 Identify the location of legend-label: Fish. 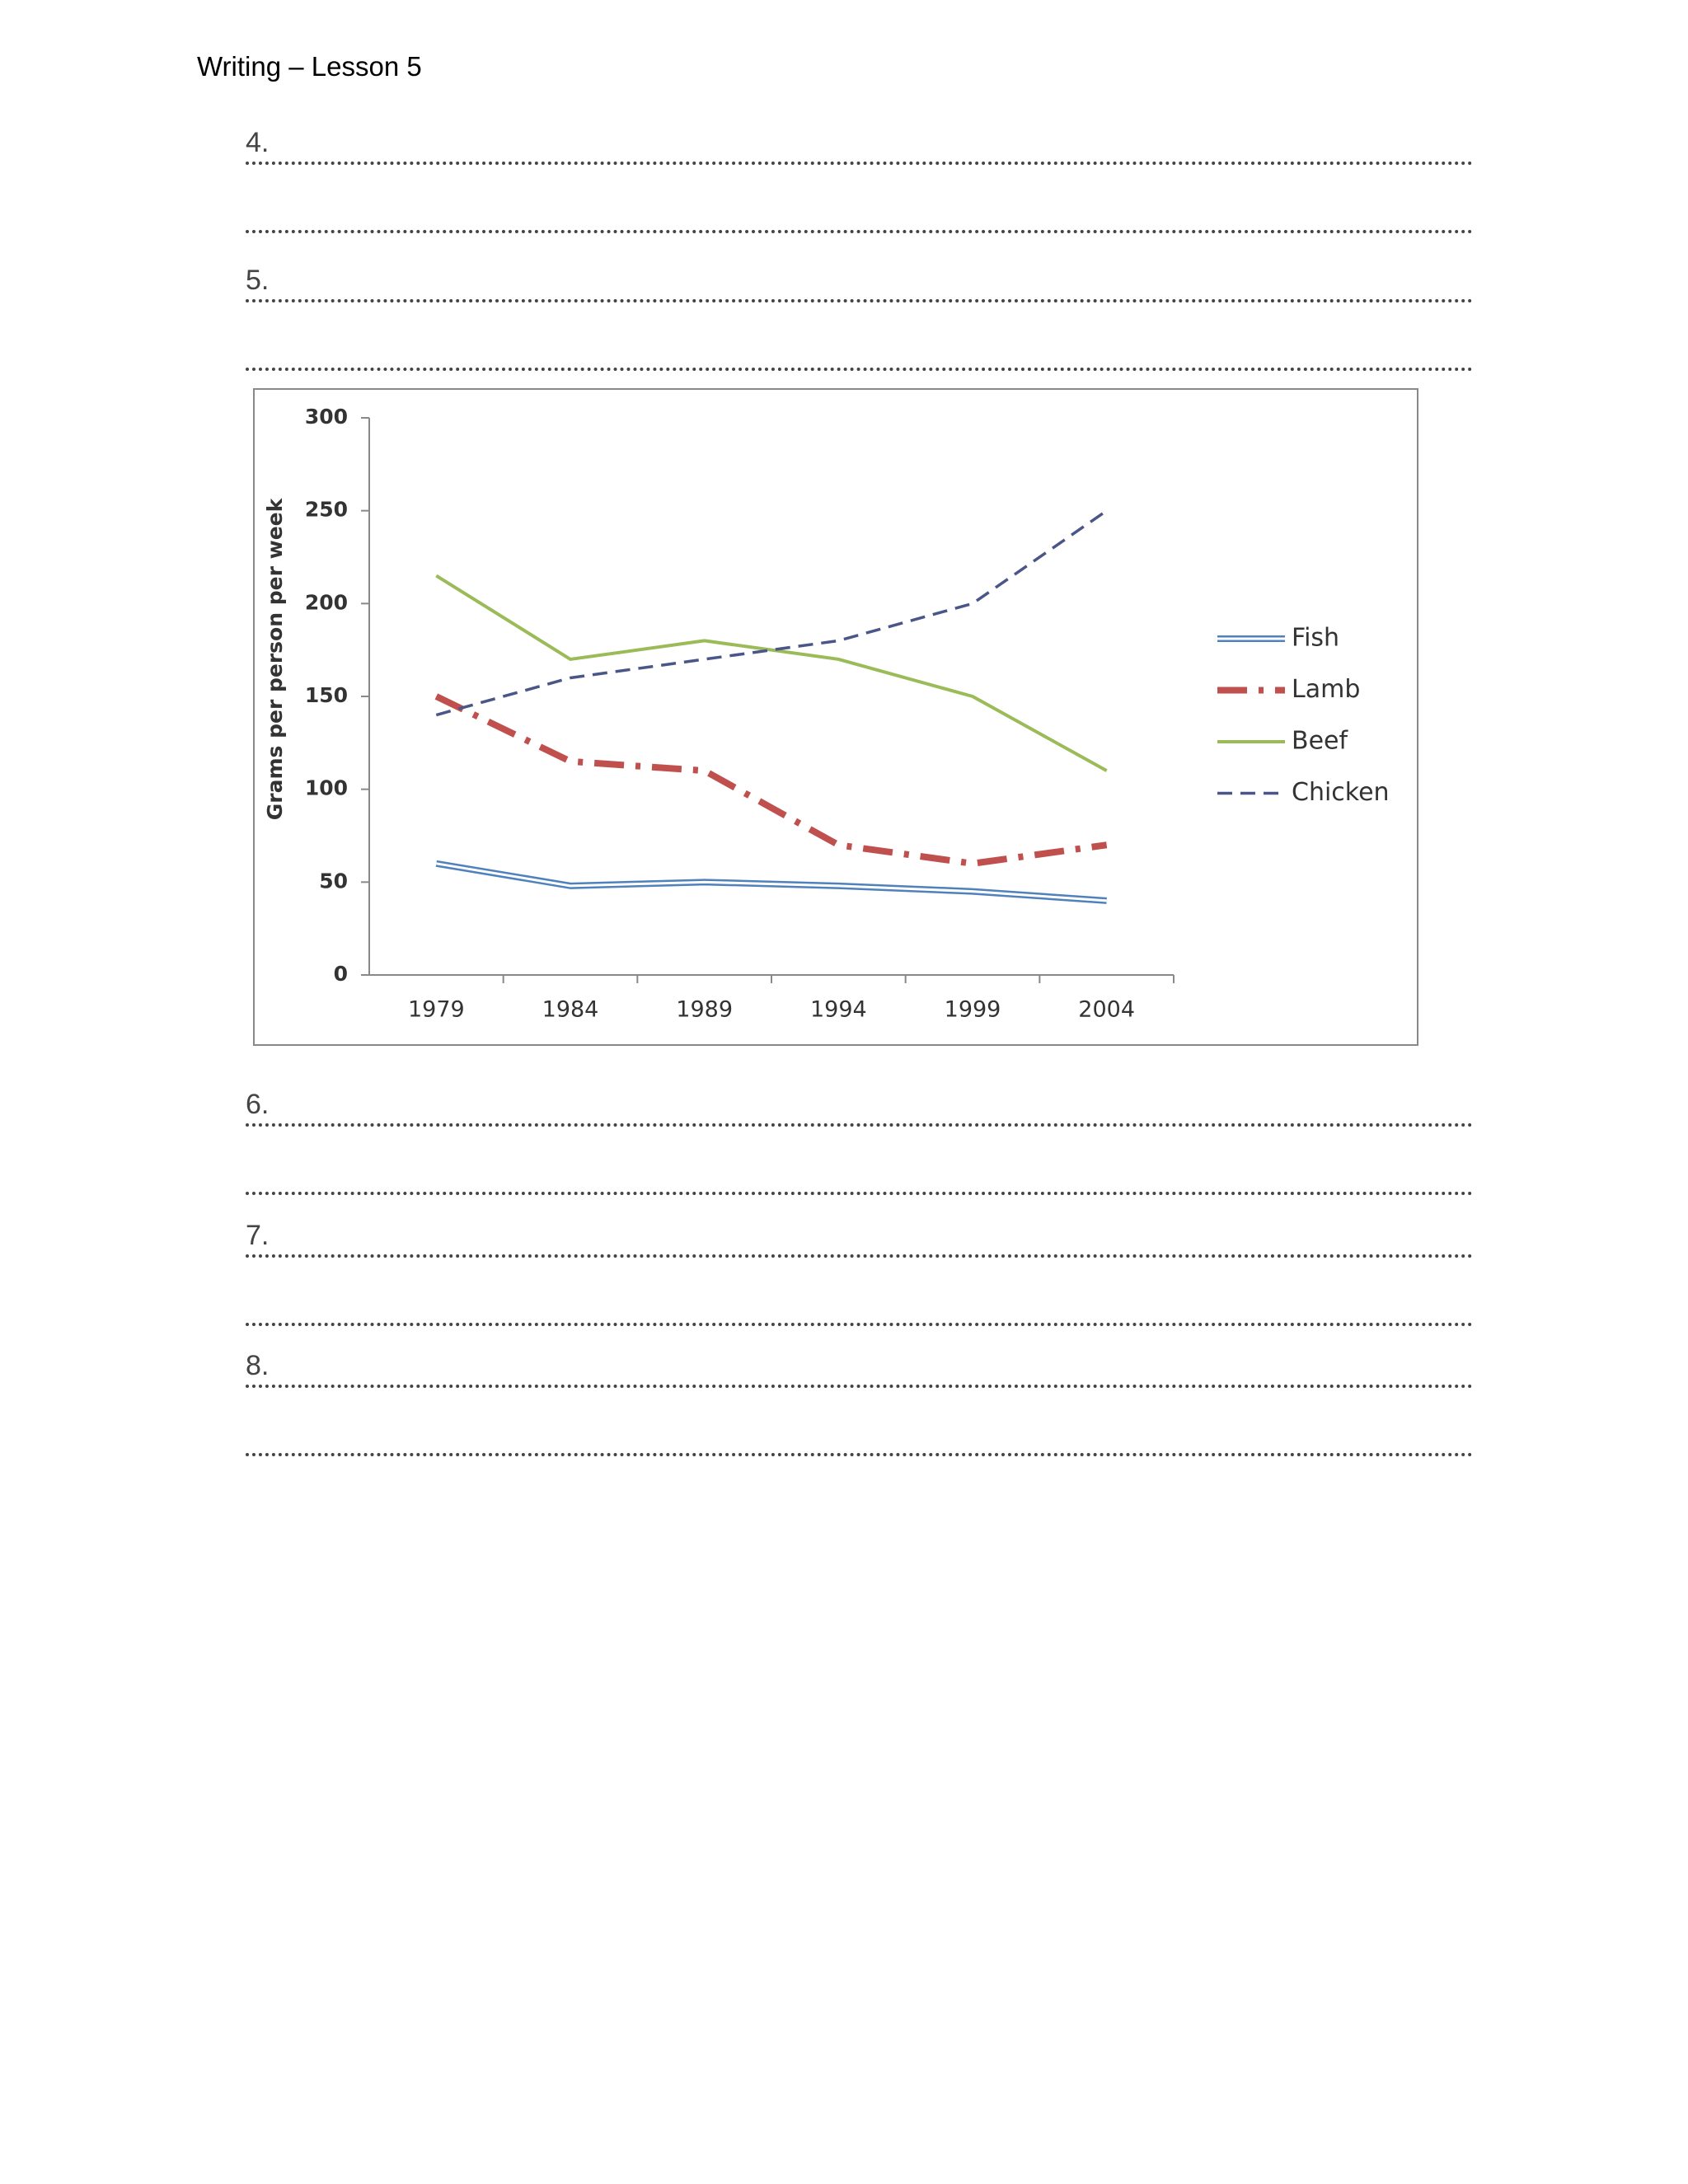
(1316, 638).